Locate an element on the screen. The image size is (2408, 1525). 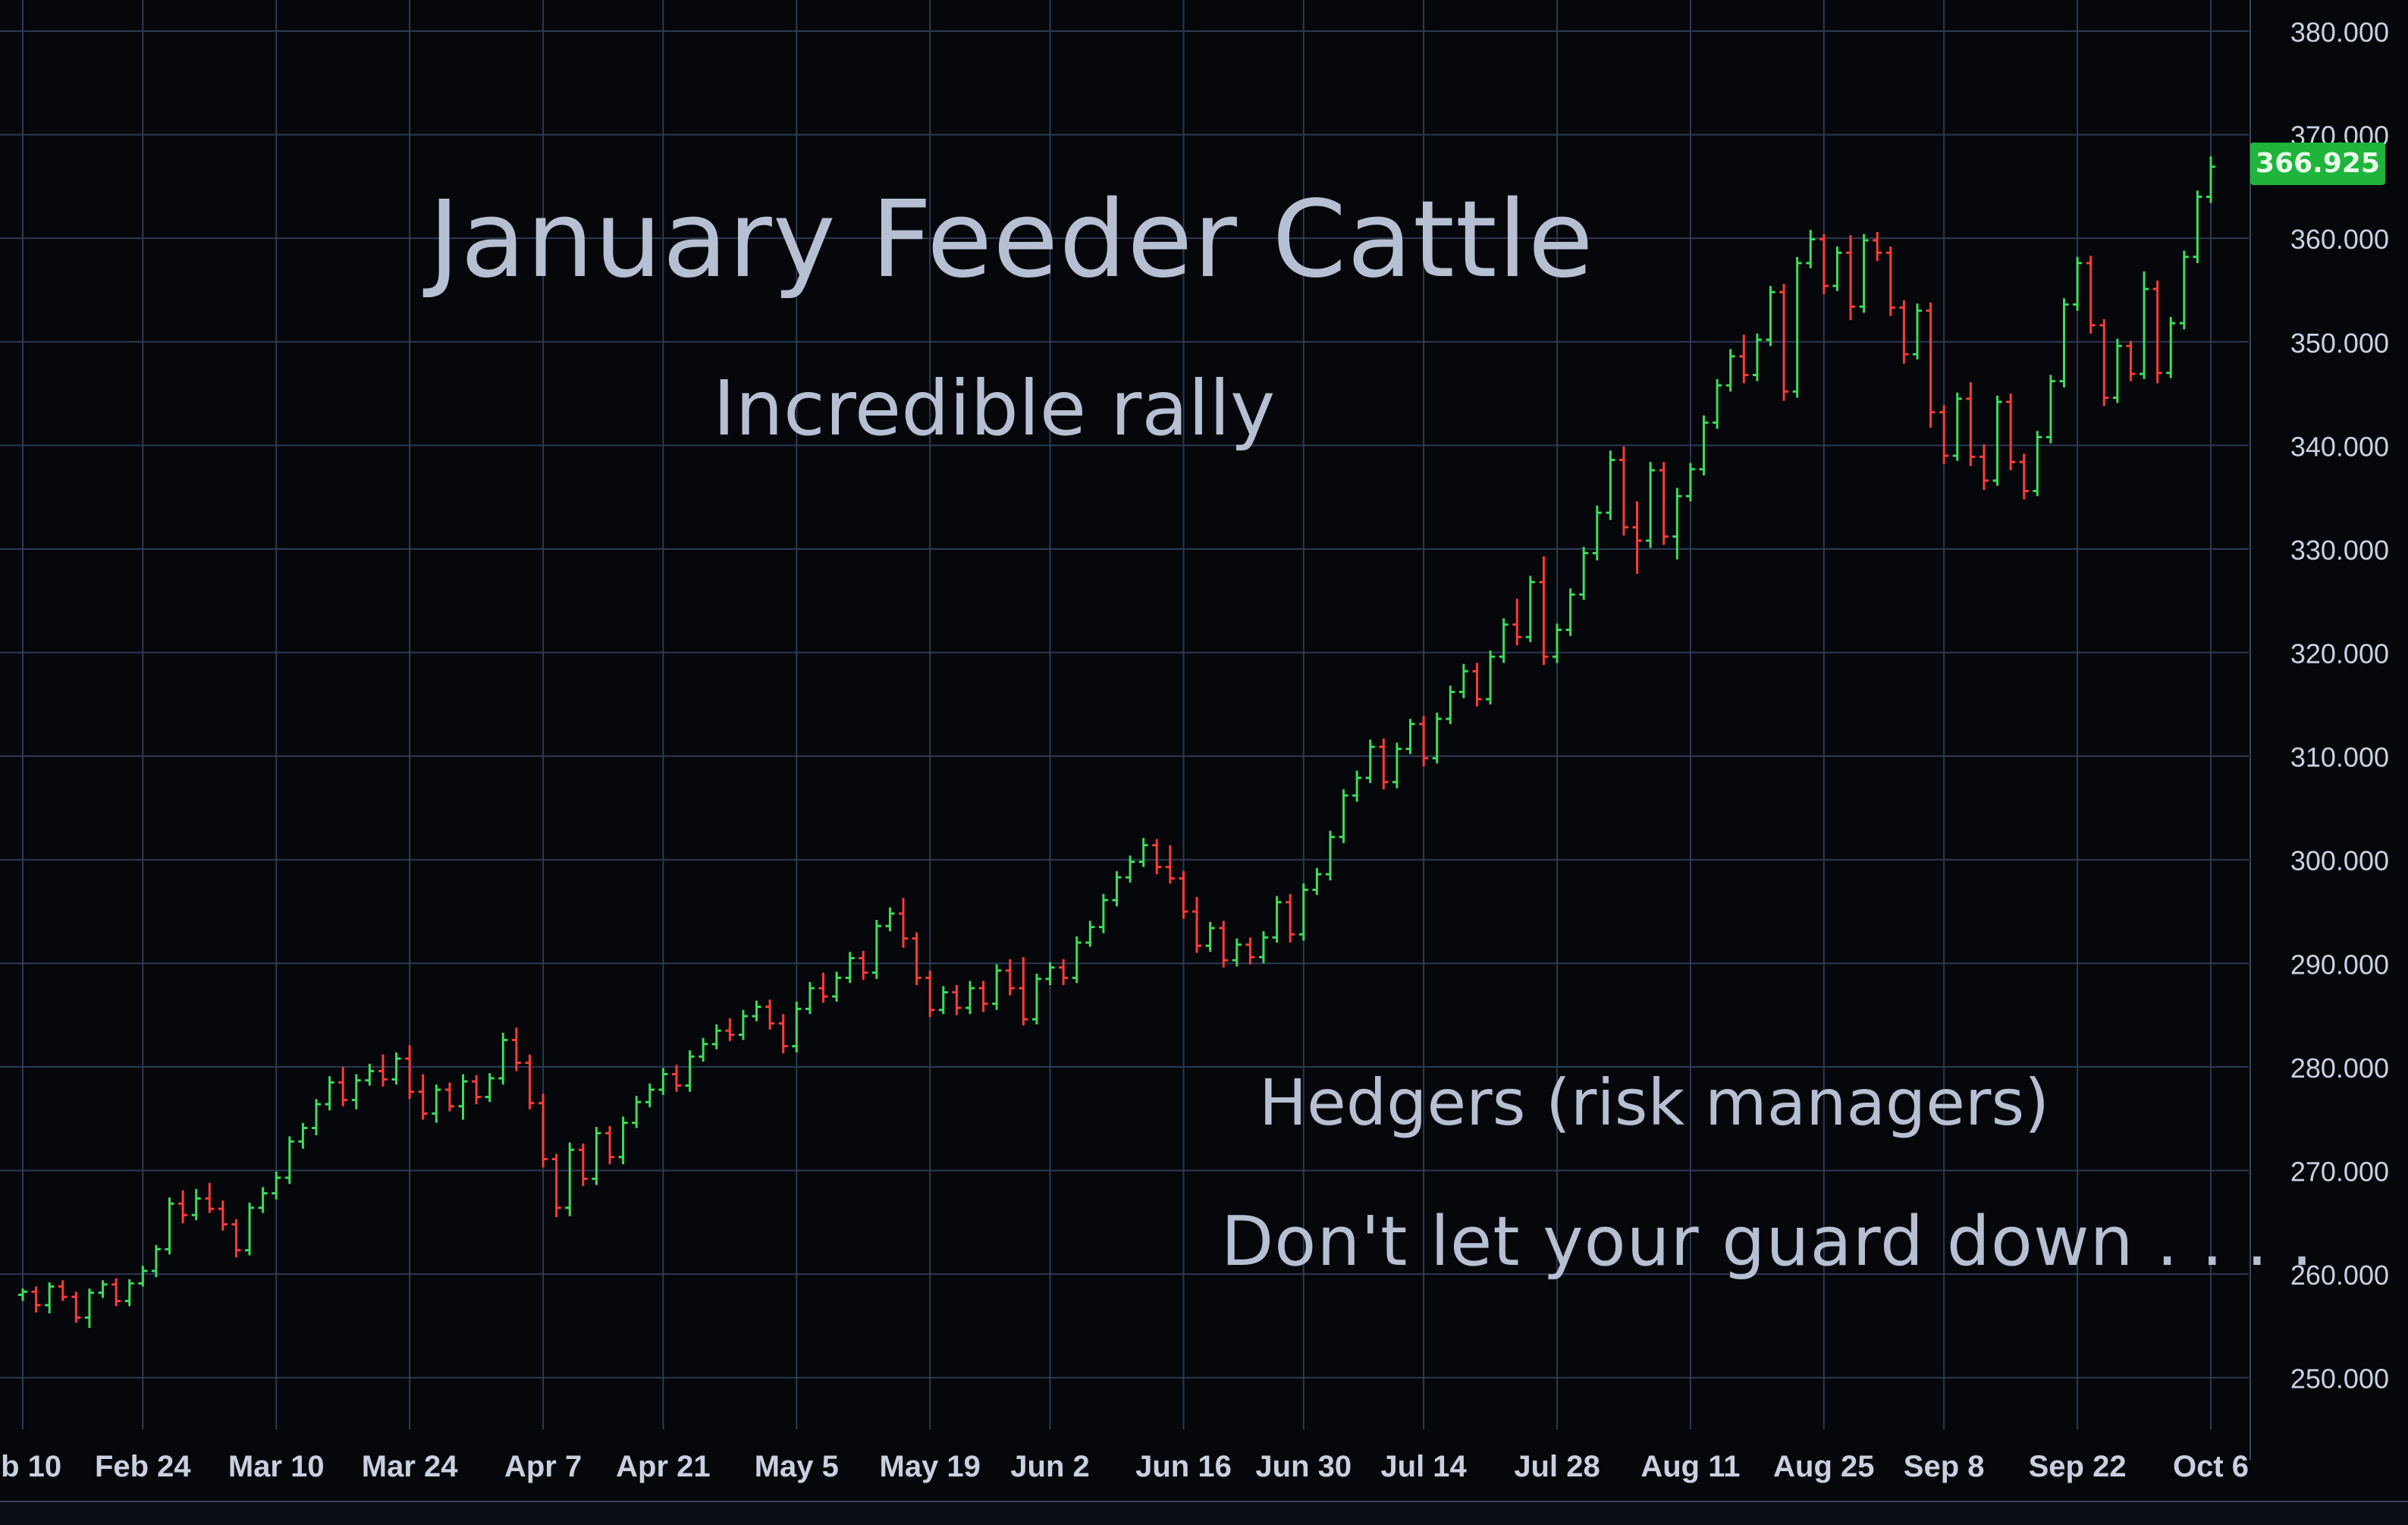
y-tick-label: 270.000 is located at coordinates (2339, 1172).